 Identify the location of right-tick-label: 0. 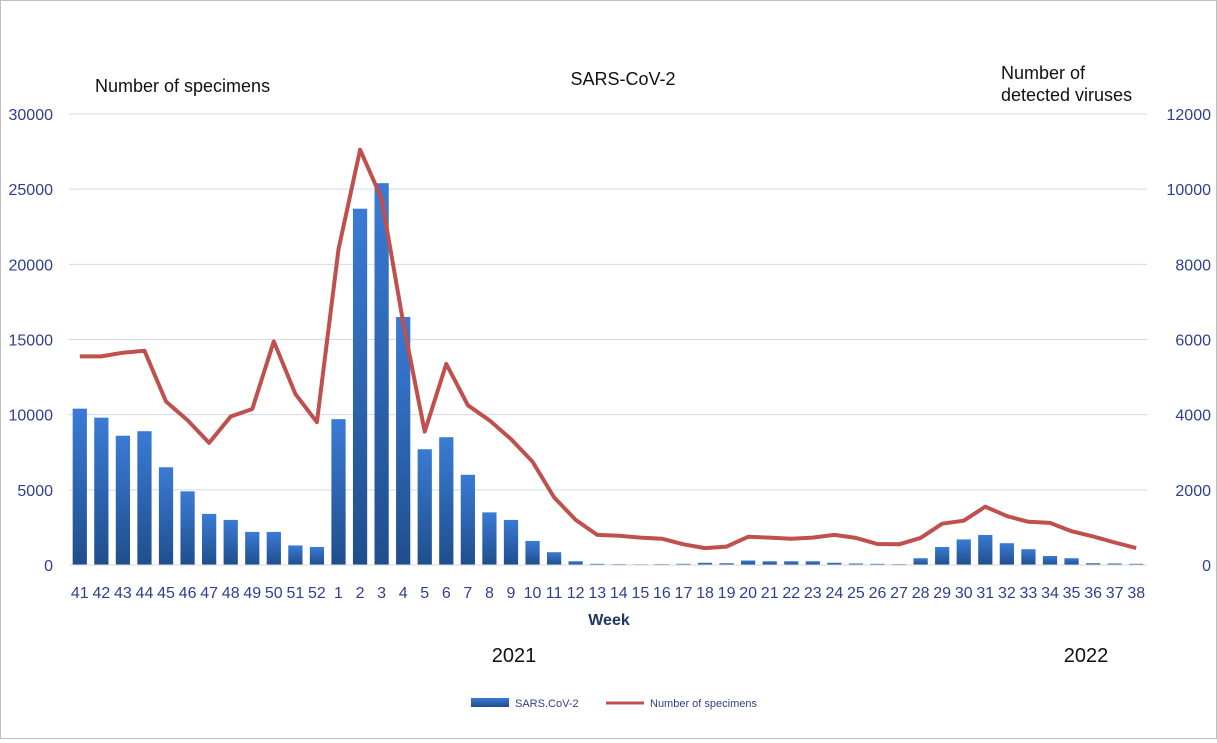
(1206, 566).